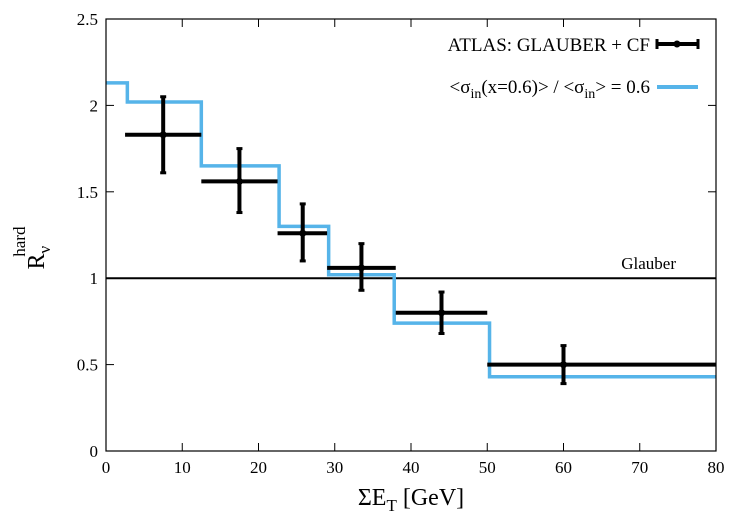 The image size is (750, 525). Describe the element at coordinates (372, 498) in the screenshot. I see `x-axis-title-main: ΣE` at that location.